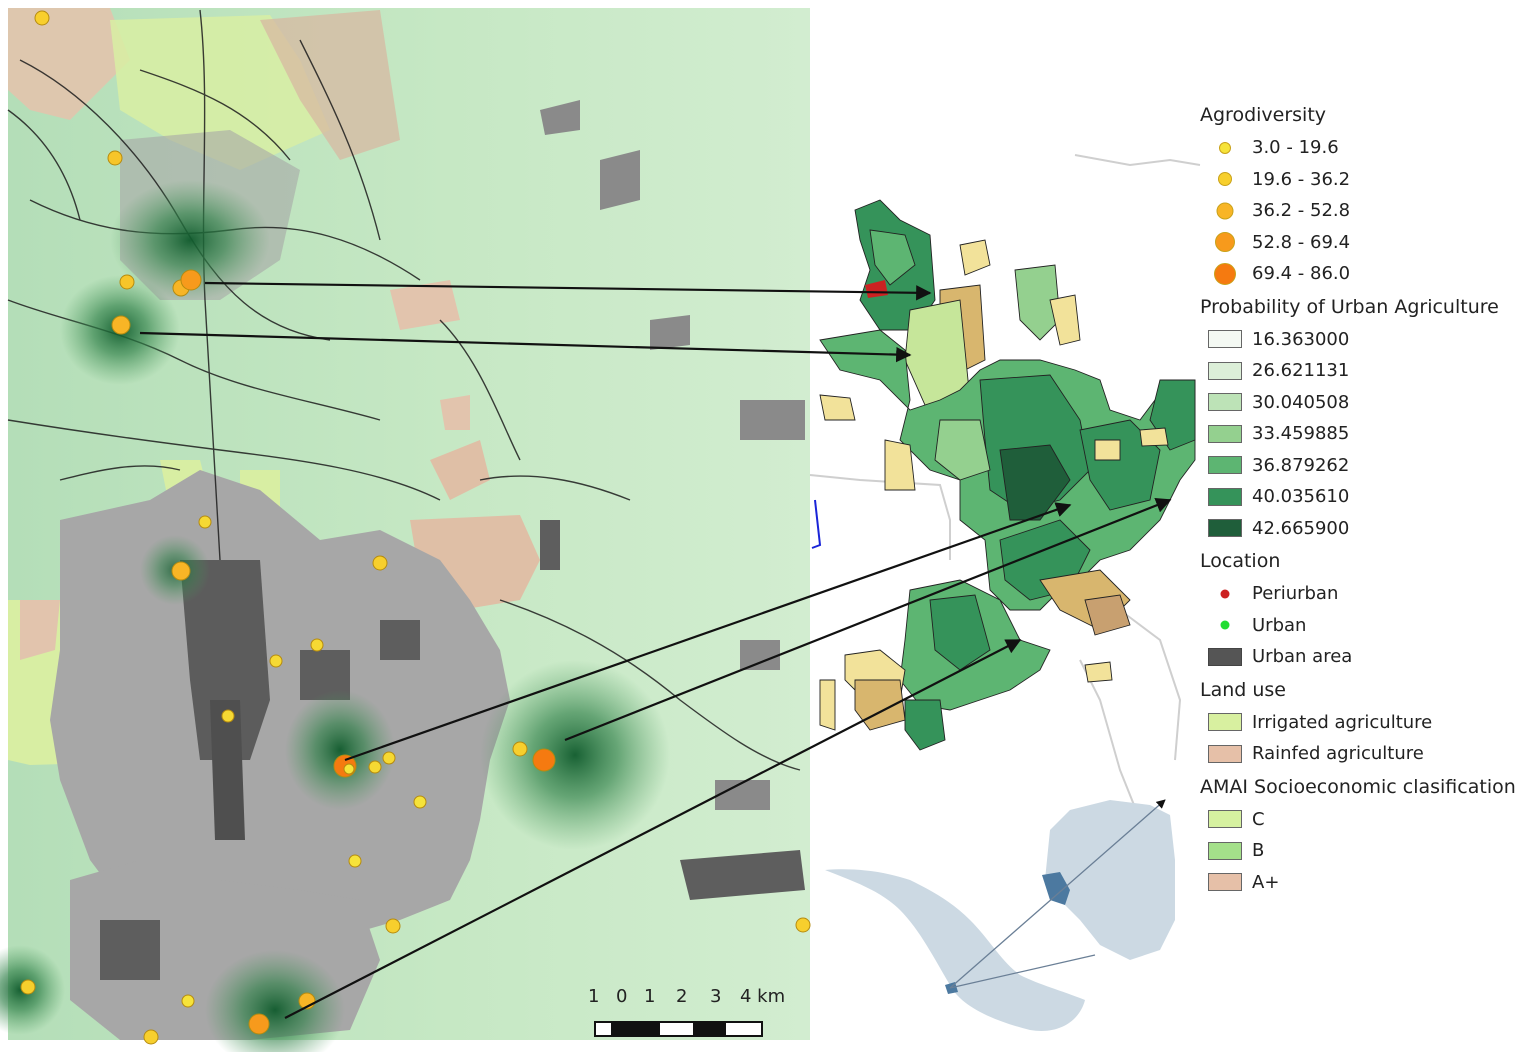 The image size is (1535, 1052). What do you see at coordinates (1367, 820) in the screenshot?
I see `legend-item-amai: C` at bounding box center [1367, 820].